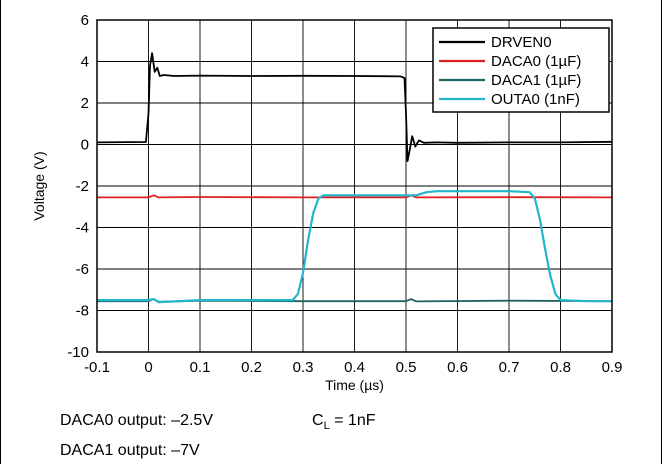 The height and width of the screenshot is (464, 662). What do you see at coordinates (536, 61) in the screenshot?
I see `legend-label: DACA0 (1µF)` at bounding box center [536, 61].